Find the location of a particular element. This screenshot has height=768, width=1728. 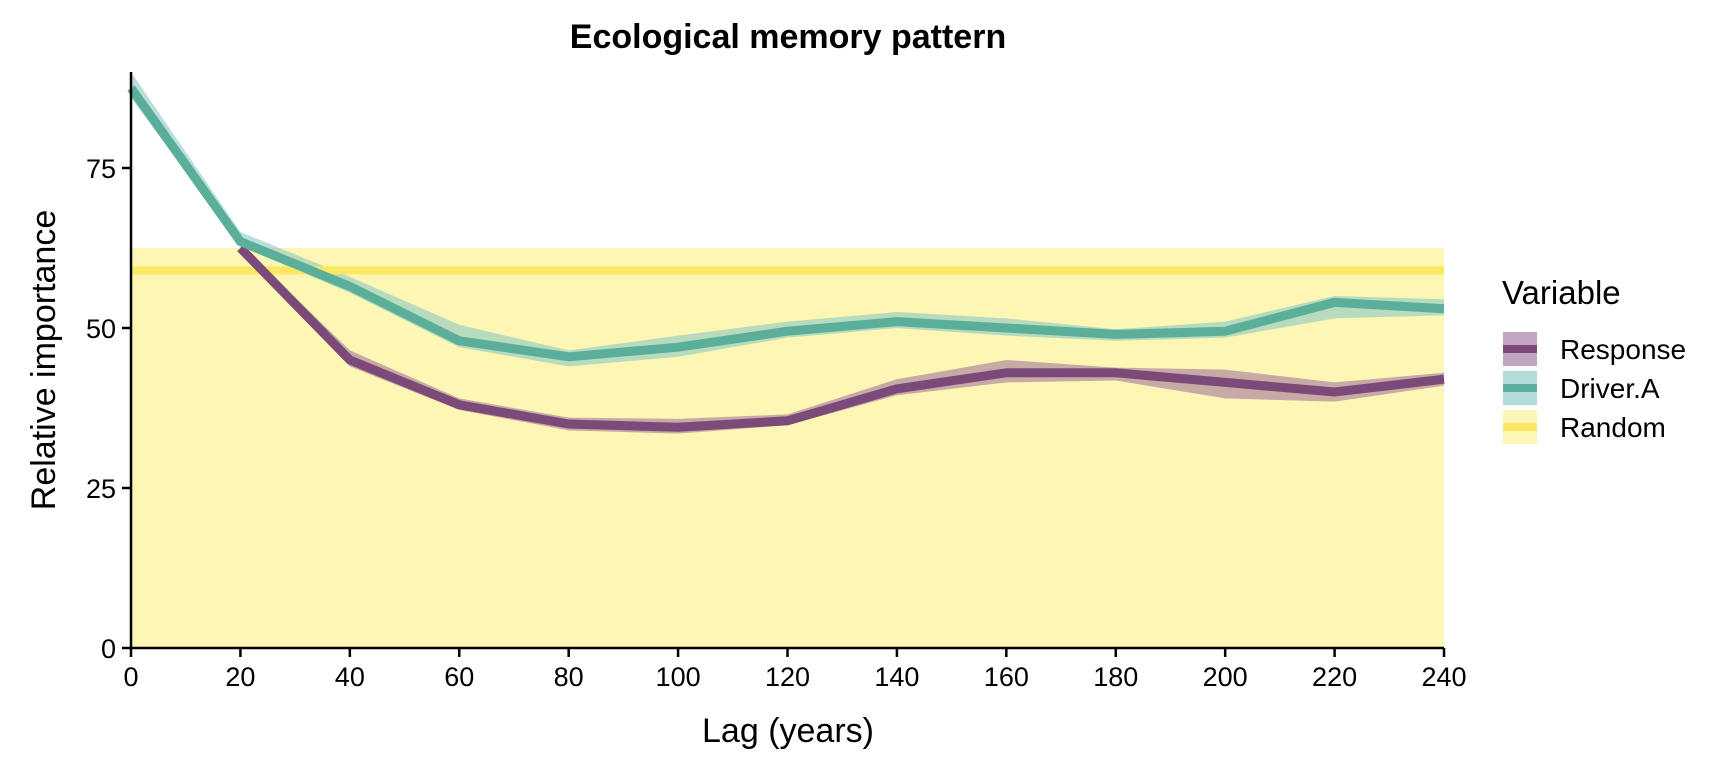

legend-label-driver-a: Driver.A is located at coordinates (1610, 388).